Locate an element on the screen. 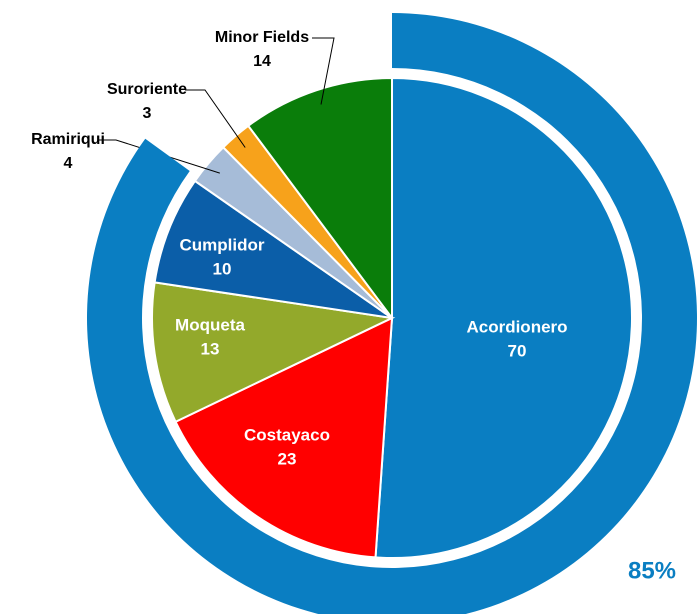  slice-name: Costayaco is located at coordinates (287, 434).